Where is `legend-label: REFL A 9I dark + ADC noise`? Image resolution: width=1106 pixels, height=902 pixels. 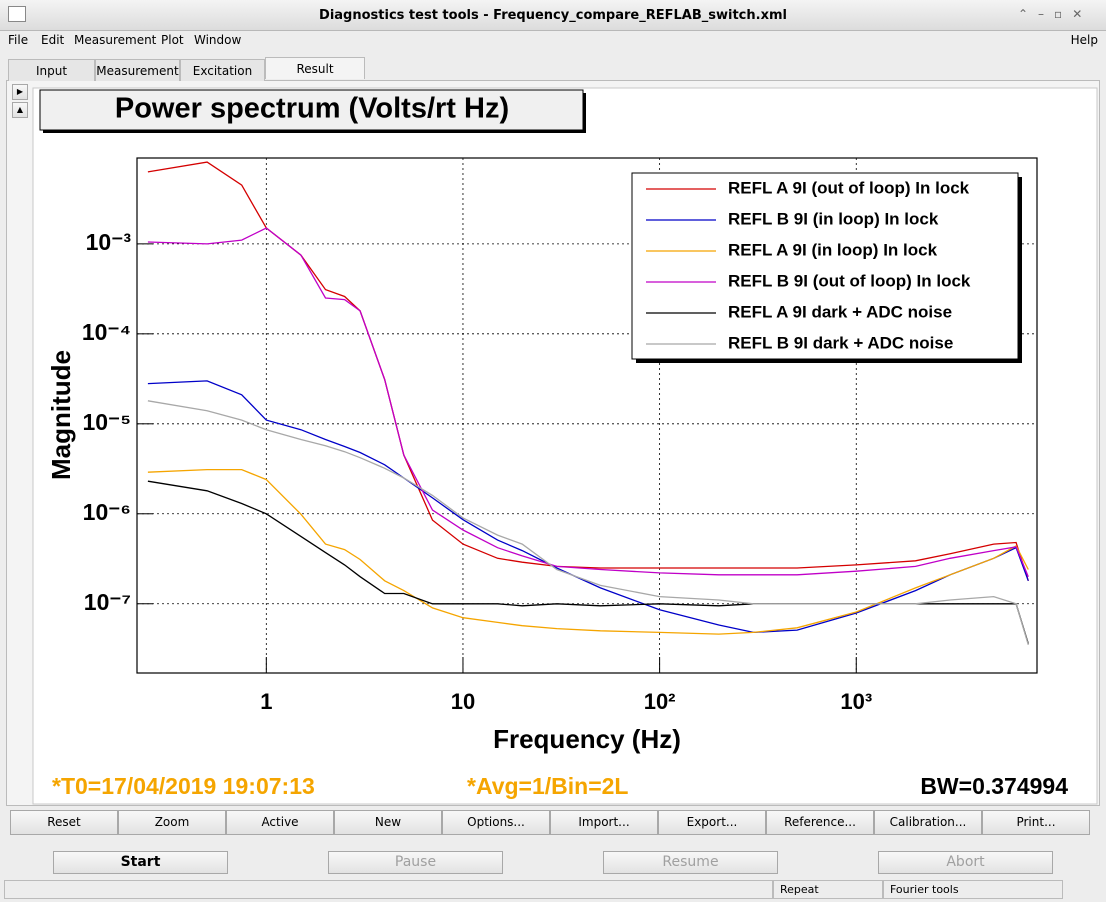
legend-label: REFL A 9I dark + ADC noise is located at coordinates (840, 311).